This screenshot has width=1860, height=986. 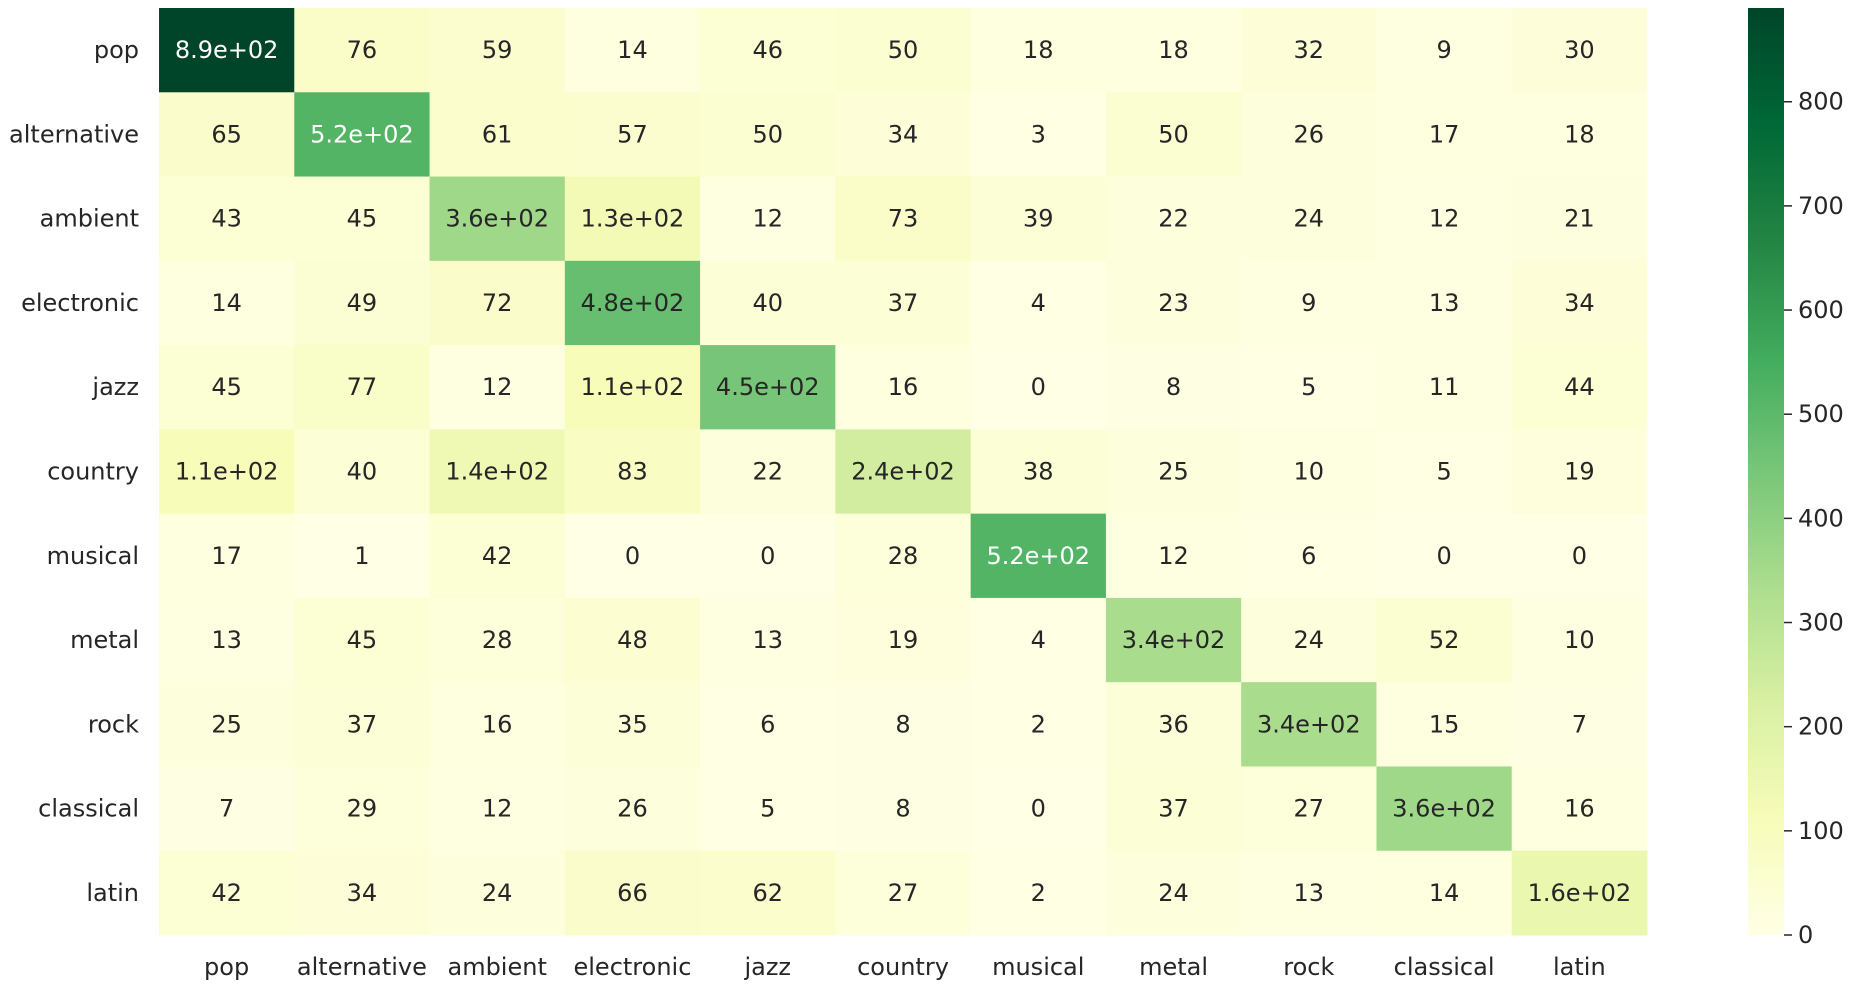 I want to click on heatmap-cell-country-country, so click(x=903, y=472).